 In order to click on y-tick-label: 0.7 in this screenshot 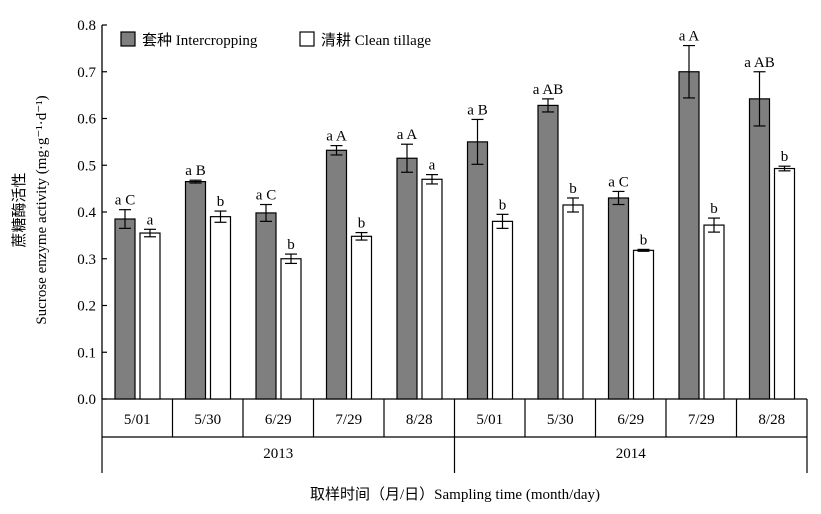, I will do `click(86, 73)`.